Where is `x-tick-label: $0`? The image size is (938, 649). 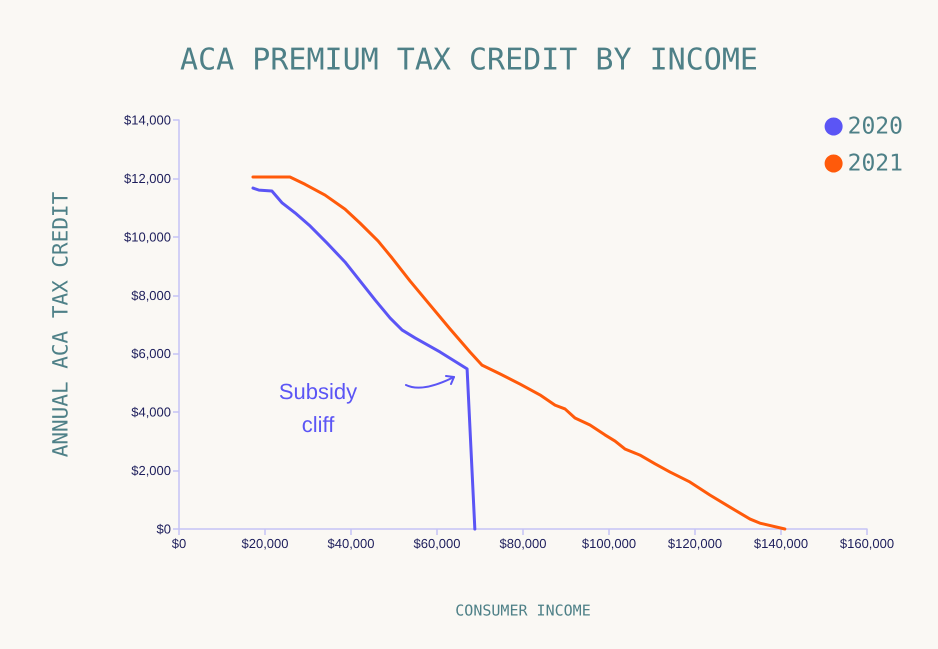 x-tick-label: $0 is located at coordinates (179, 543).